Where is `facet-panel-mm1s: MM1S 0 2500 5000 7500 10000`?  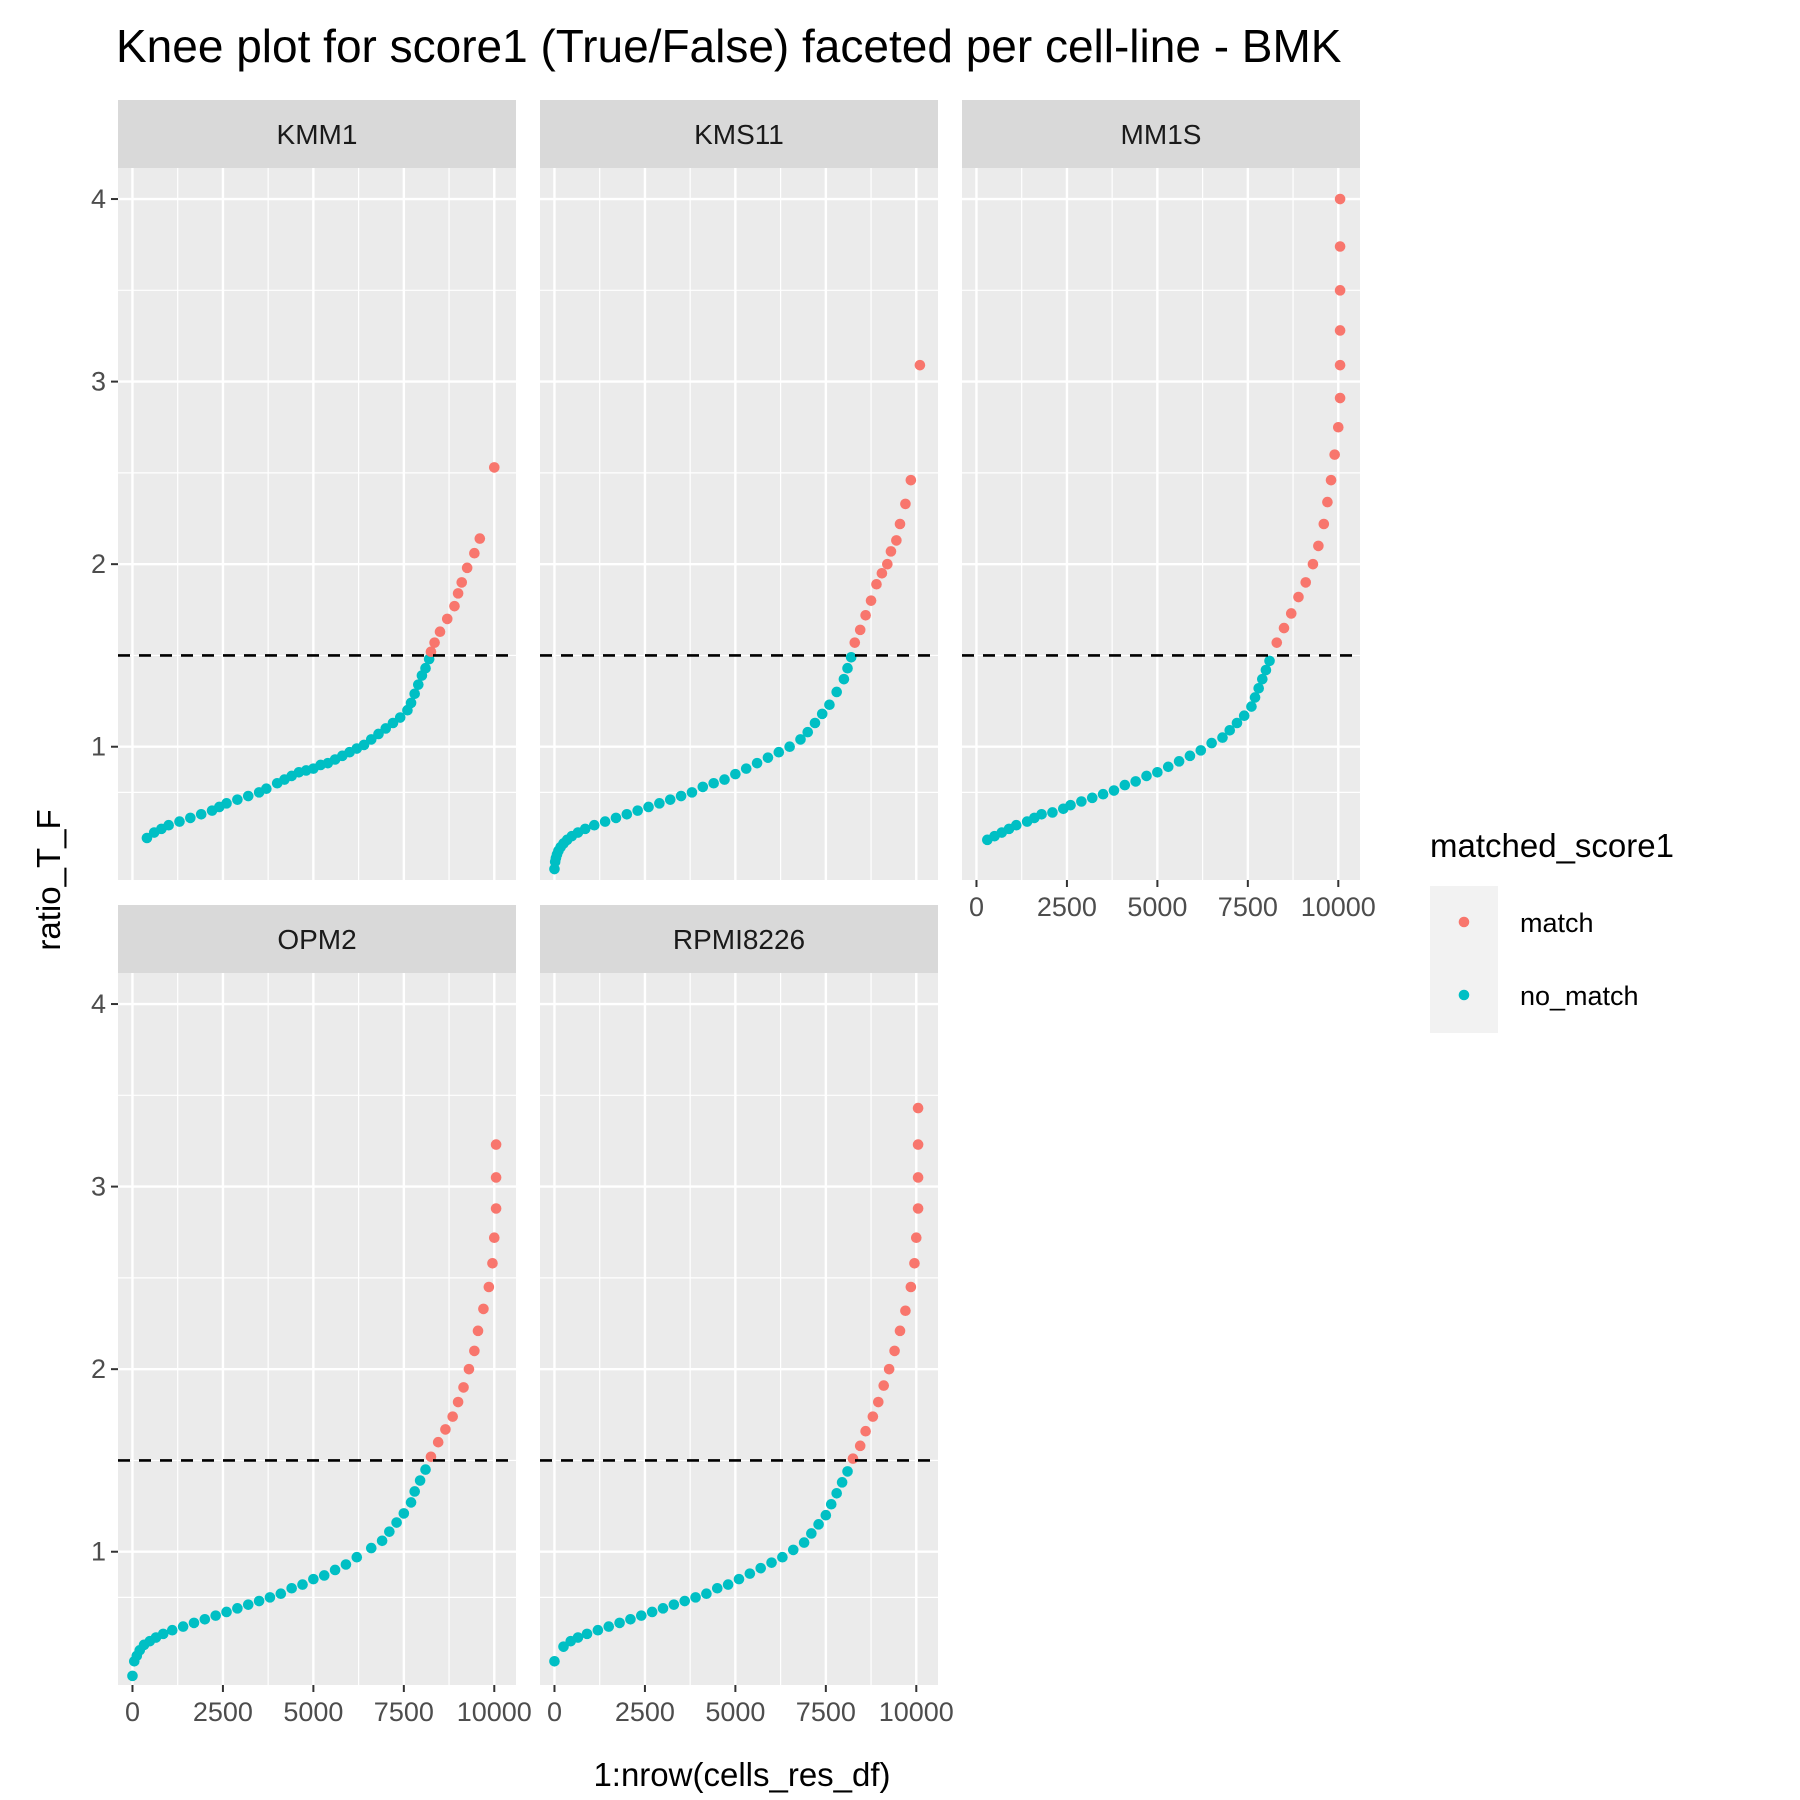 facet-panel-mm1s: MM1S 0 2500 5000 7500 10000 is located at coordinates (1169, 511).